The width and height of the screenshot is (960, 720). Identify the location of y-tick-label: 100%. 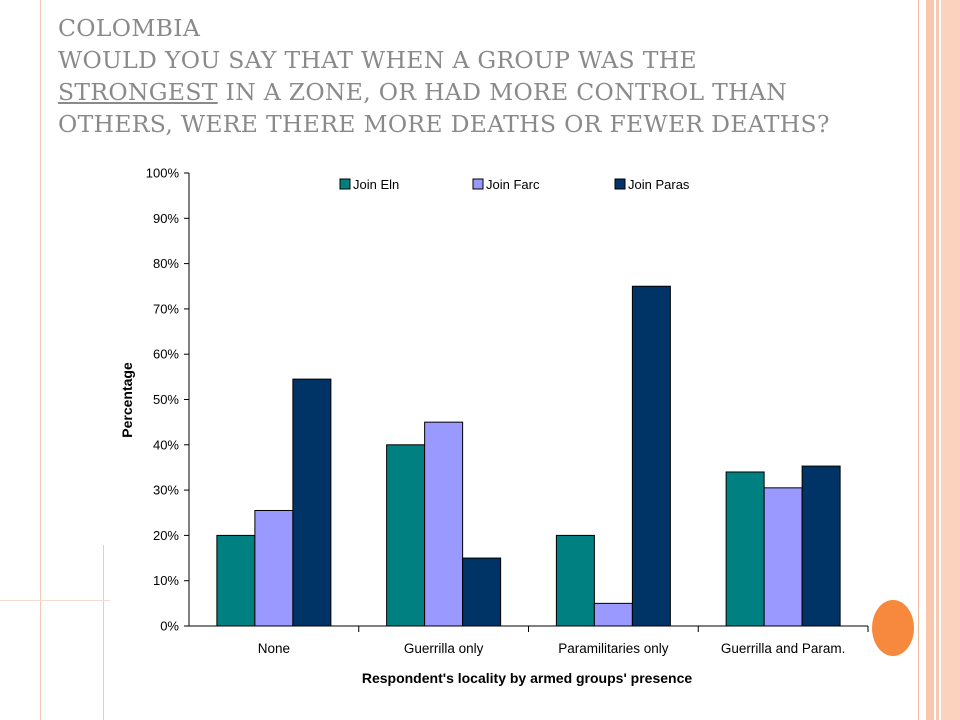
(163, 173).